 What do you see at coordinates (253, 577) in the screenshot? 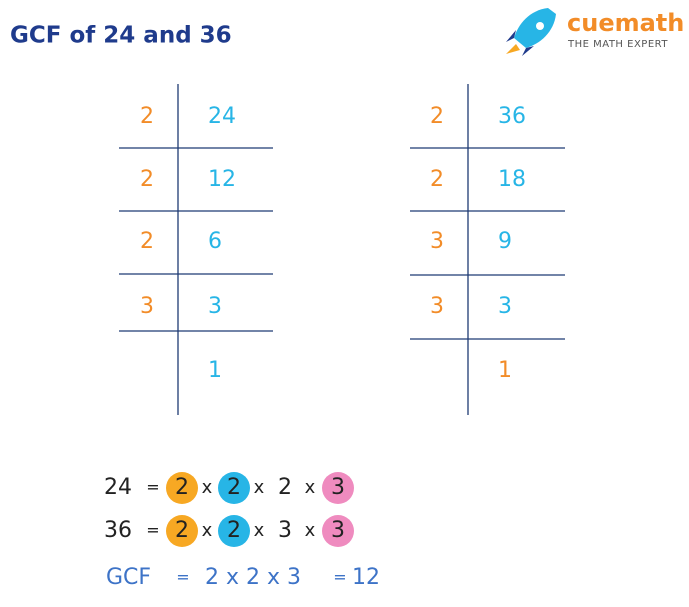
I see `gcf-product: 2 x 2 x 3` at bounding box center [253, 577].